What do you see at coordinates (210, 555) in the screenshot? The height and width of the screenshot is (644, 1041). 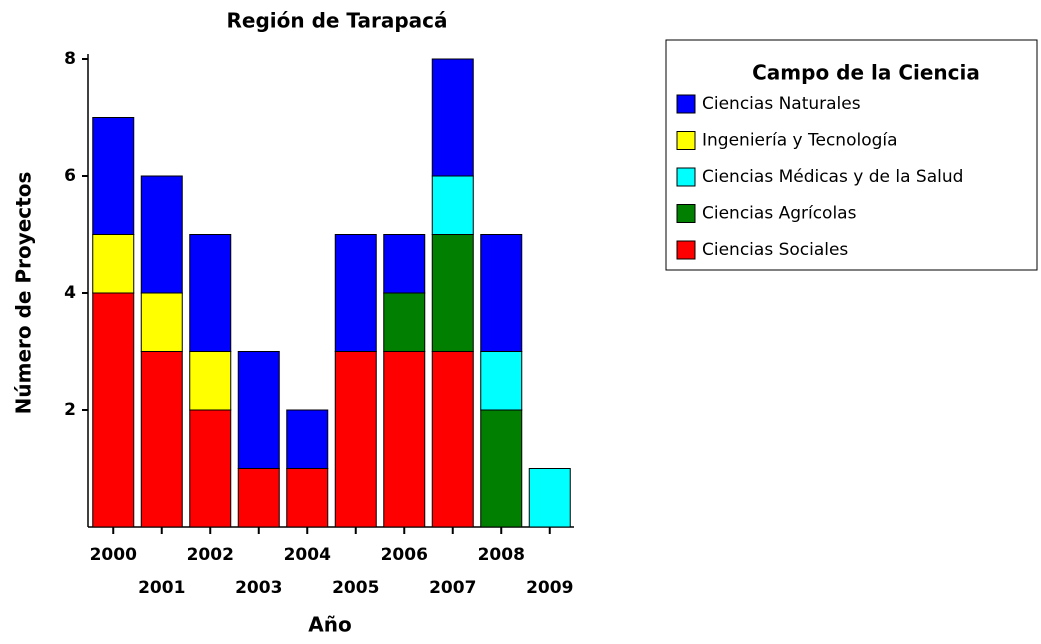 I see `x-tick-label: 2002` at bounding box center [210, 555].